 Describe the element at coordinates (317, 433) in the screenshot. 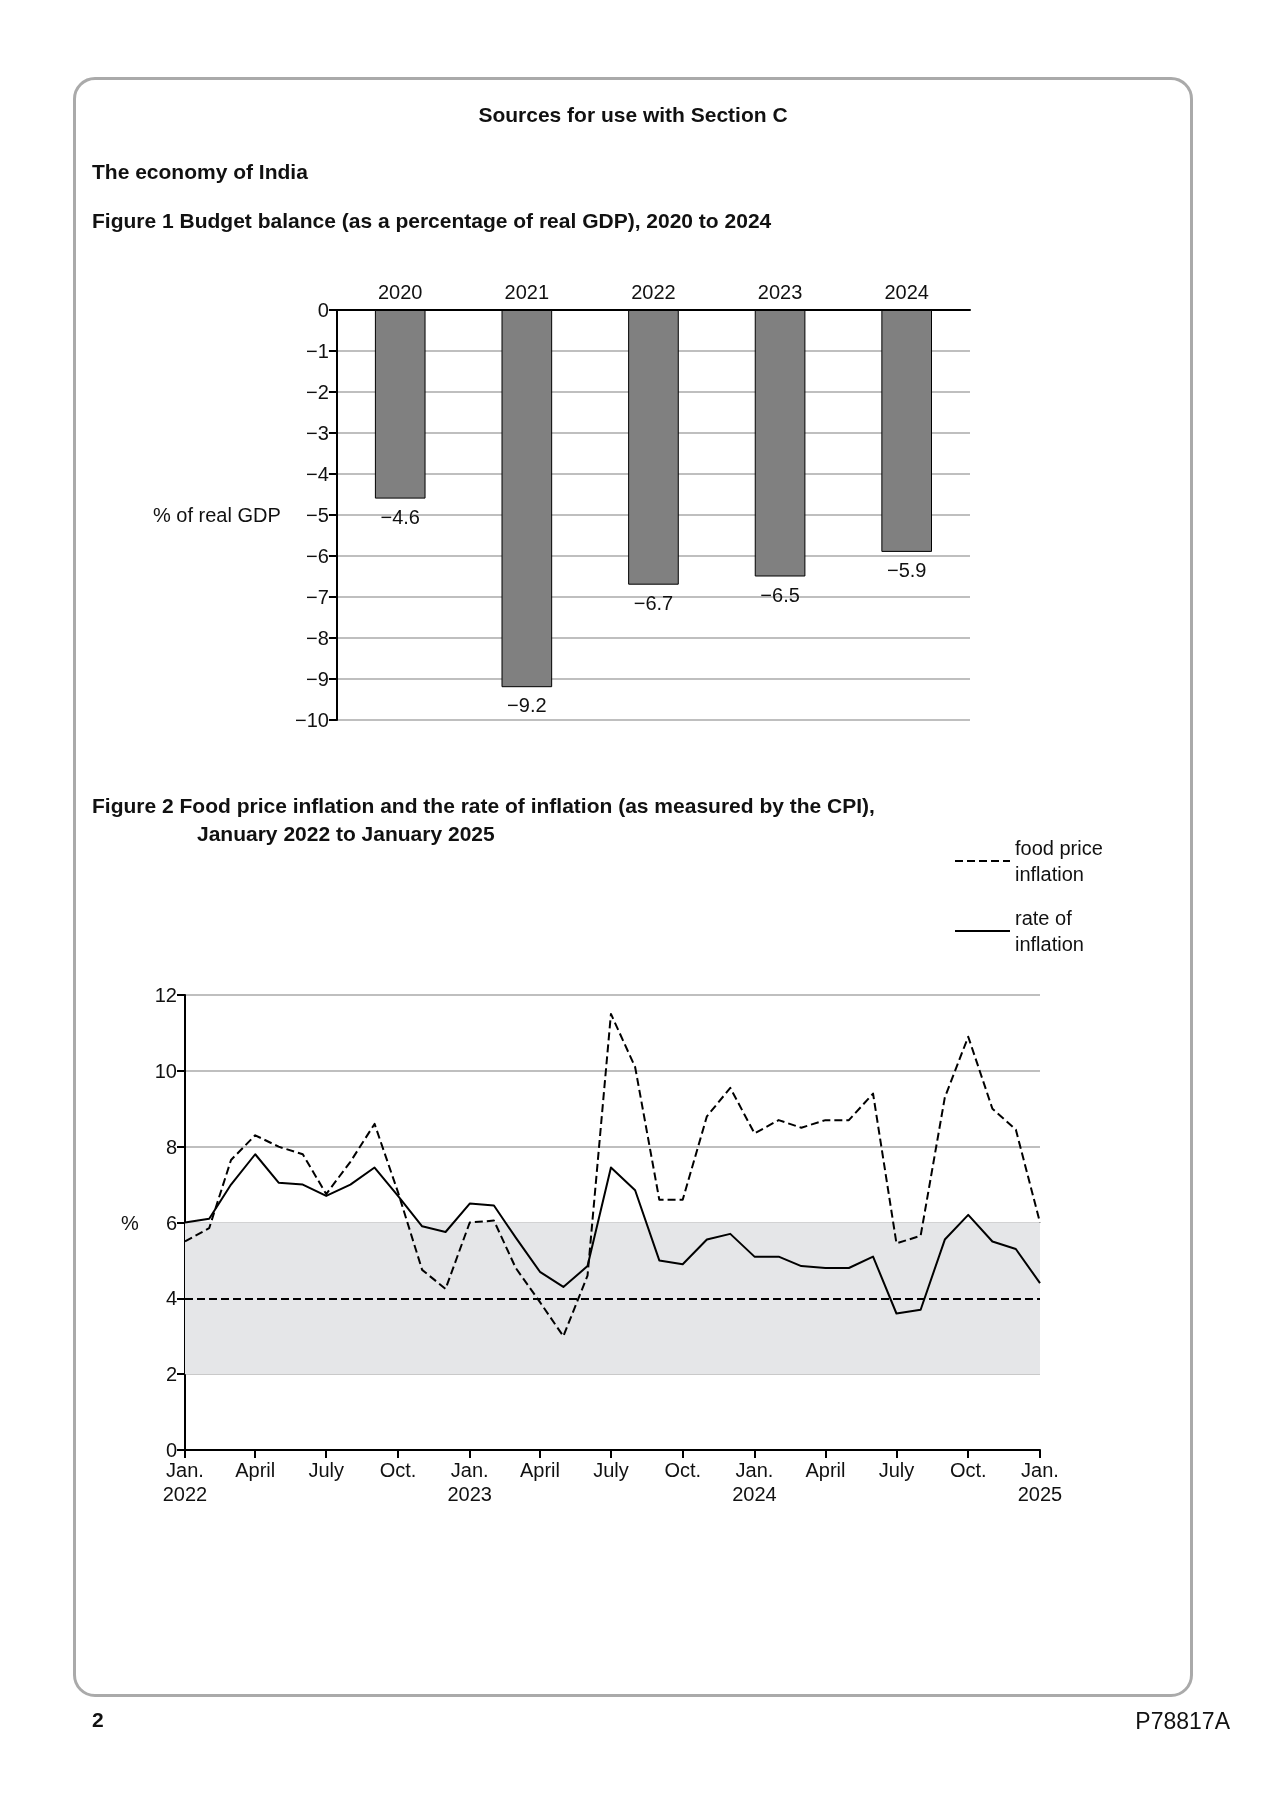

I see `y-tick-label: −3` at that location.